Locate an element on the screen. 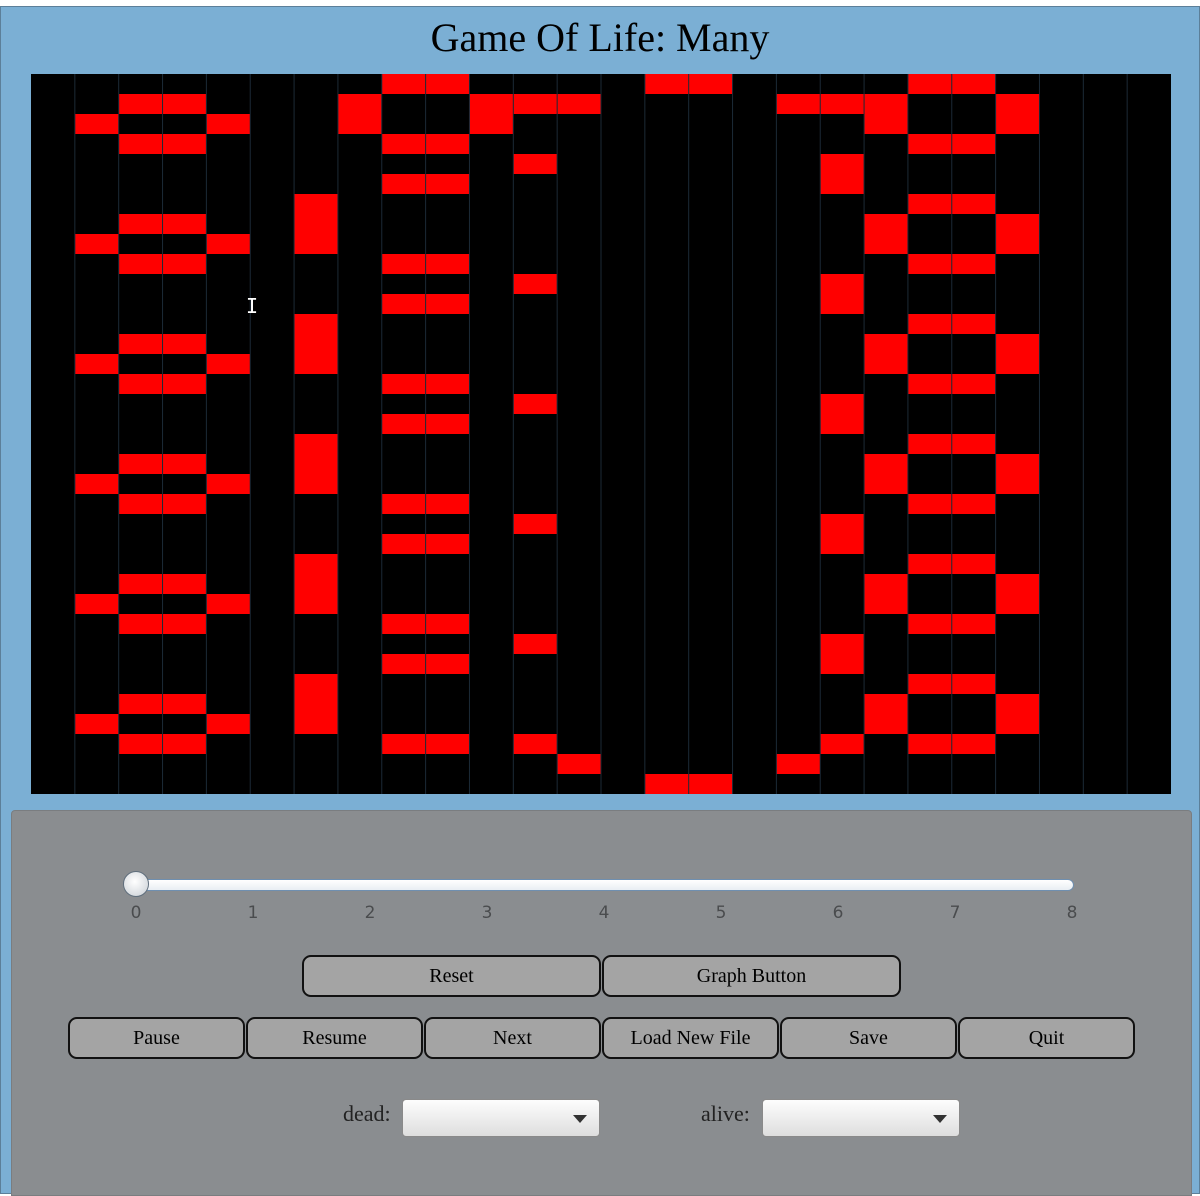  alive-color-select is located at coordinates (861, 1118).